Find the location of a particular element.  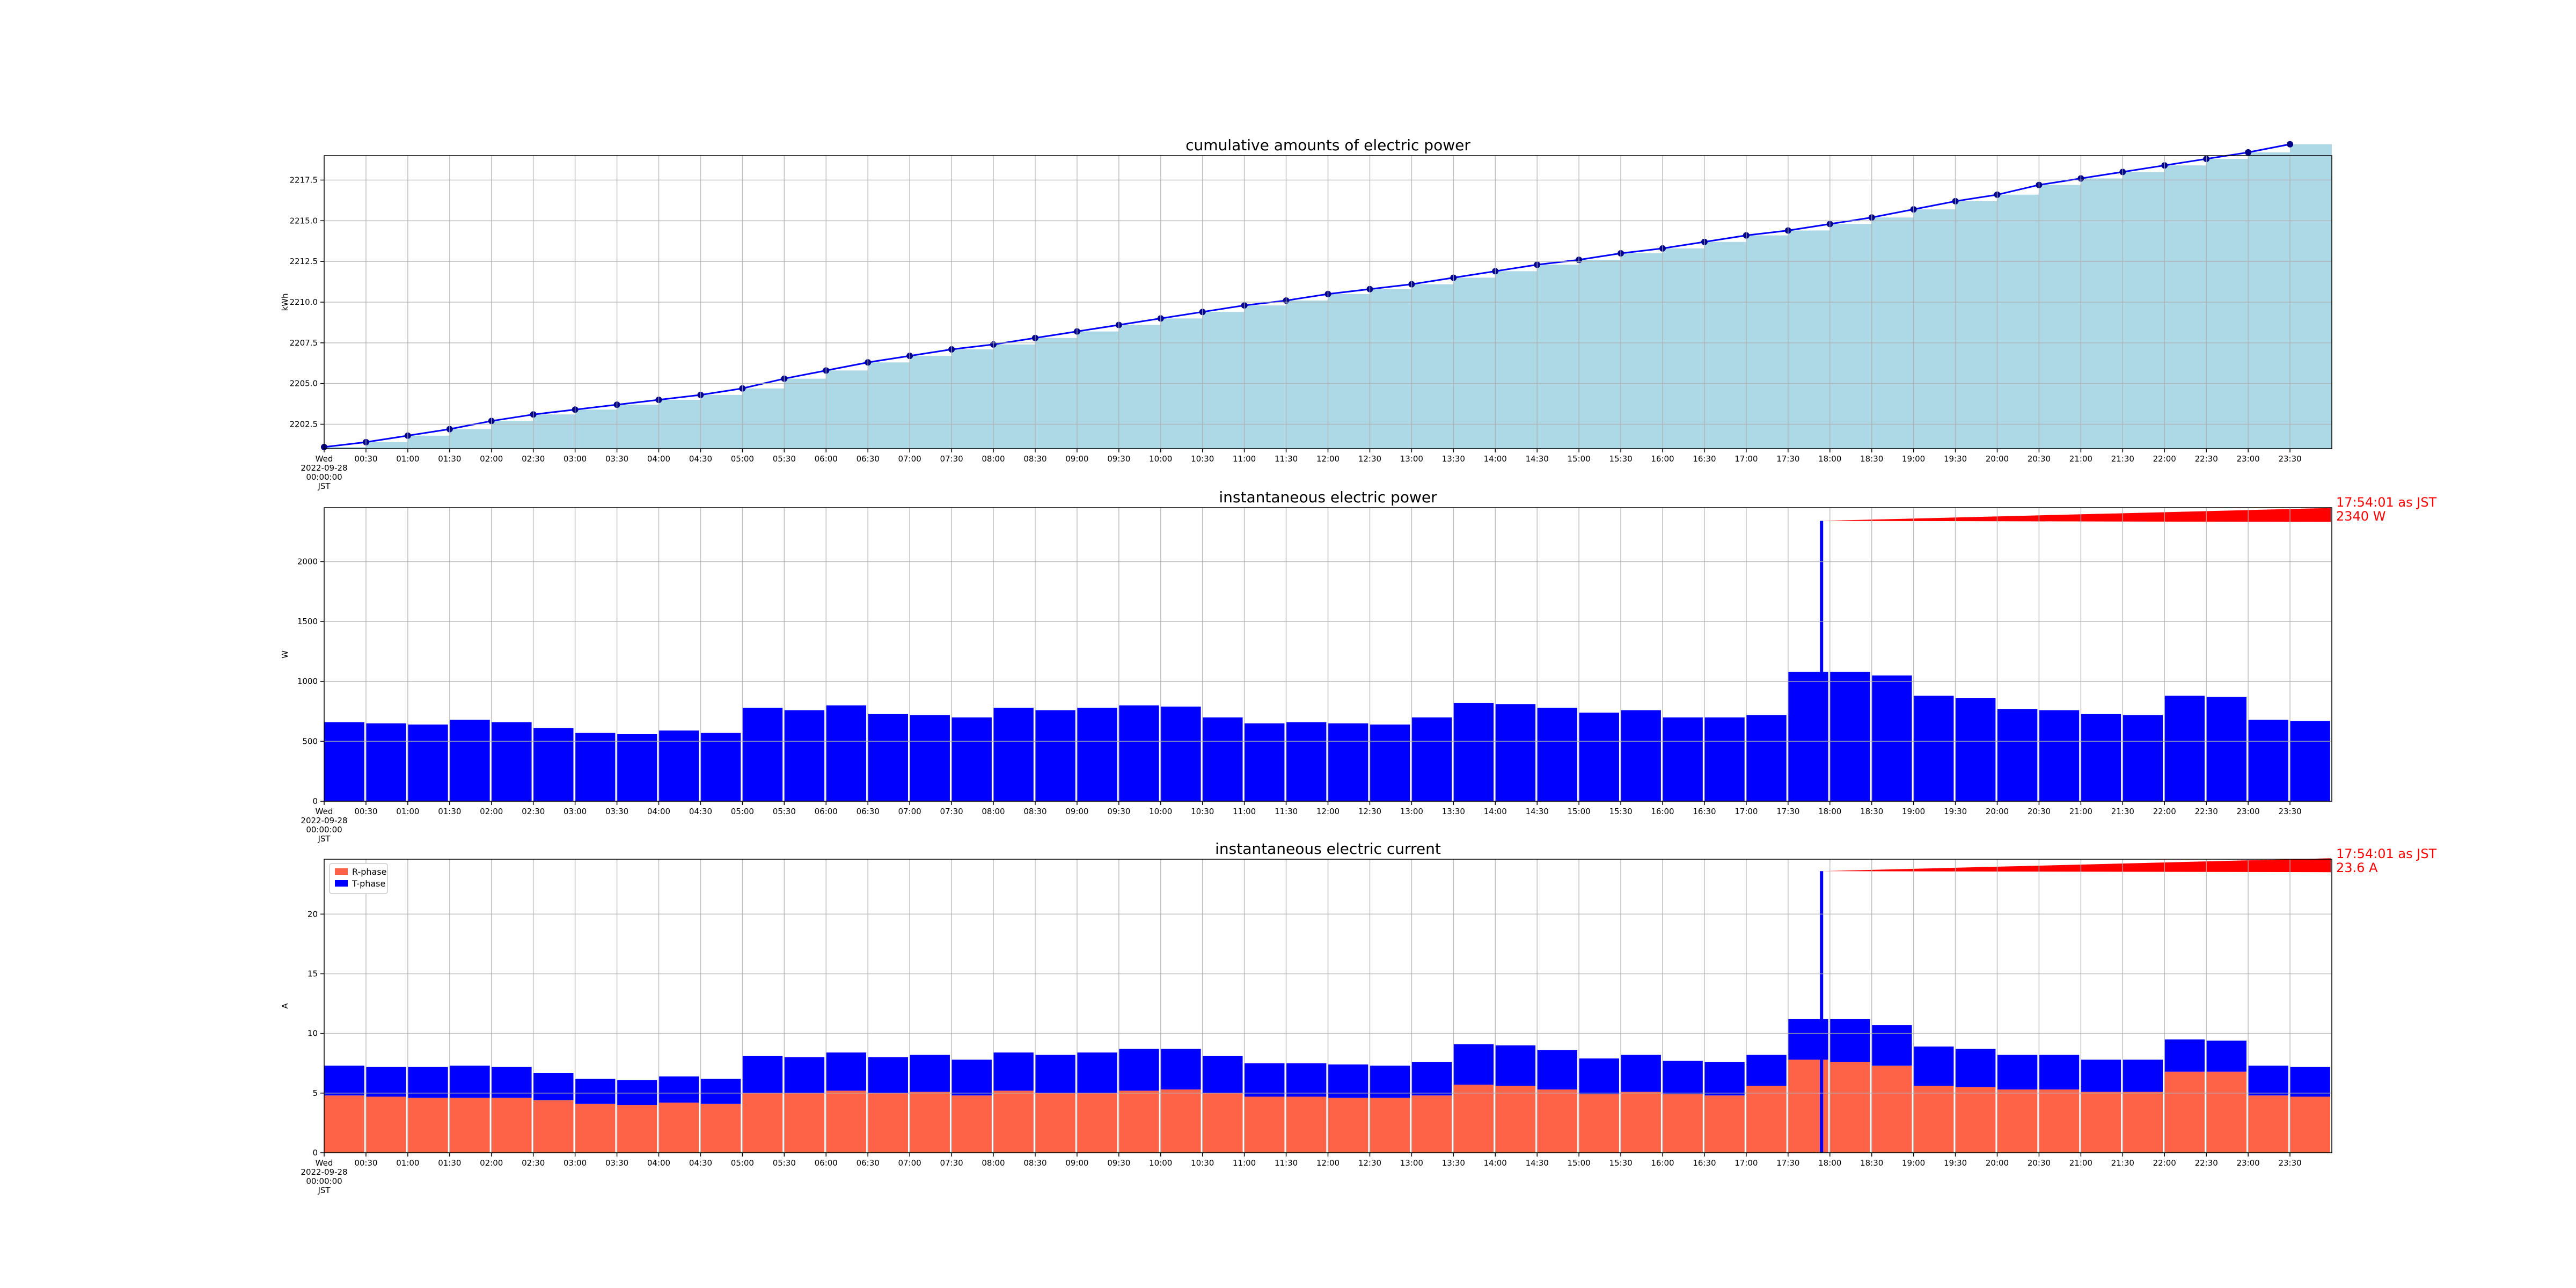

data-point is located at coordinates (2290, 144).